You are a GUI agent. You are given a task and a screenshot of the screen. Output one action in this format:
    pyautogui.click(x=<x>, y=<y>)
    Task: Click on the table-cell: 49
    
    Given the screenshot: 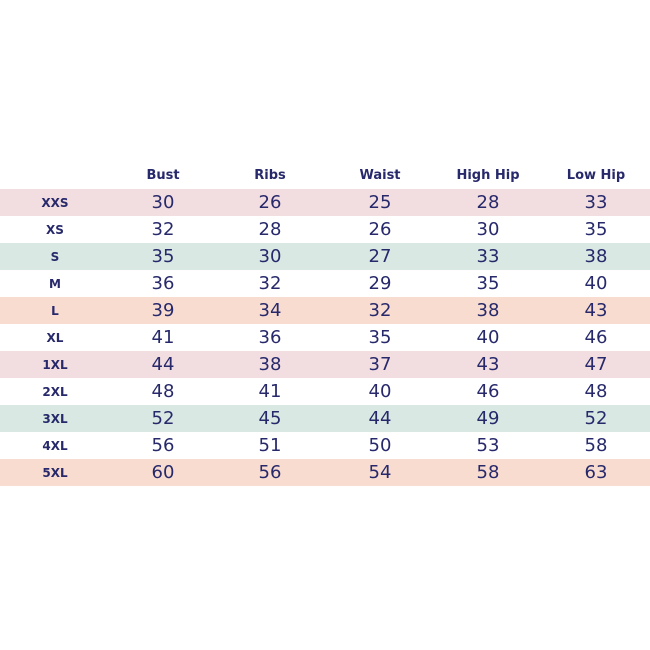 What is the action you would take?
    pyautogui.click(x=488, y=418)
    